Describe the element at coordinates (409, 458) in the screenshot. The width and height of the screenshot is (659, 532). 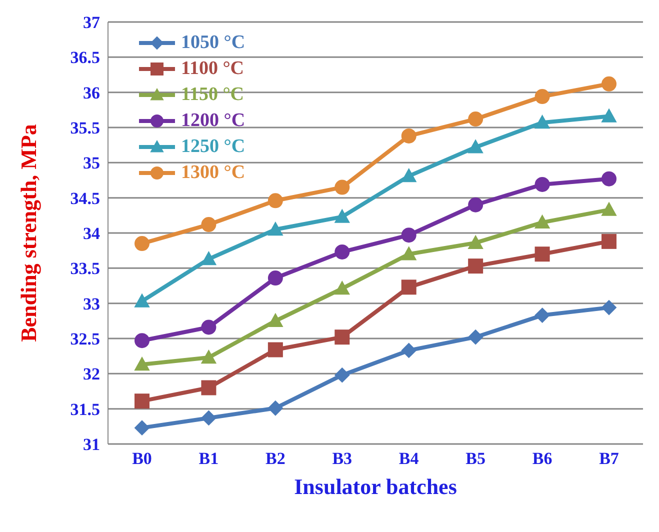
I see `x-tick-label: B4` at that location.